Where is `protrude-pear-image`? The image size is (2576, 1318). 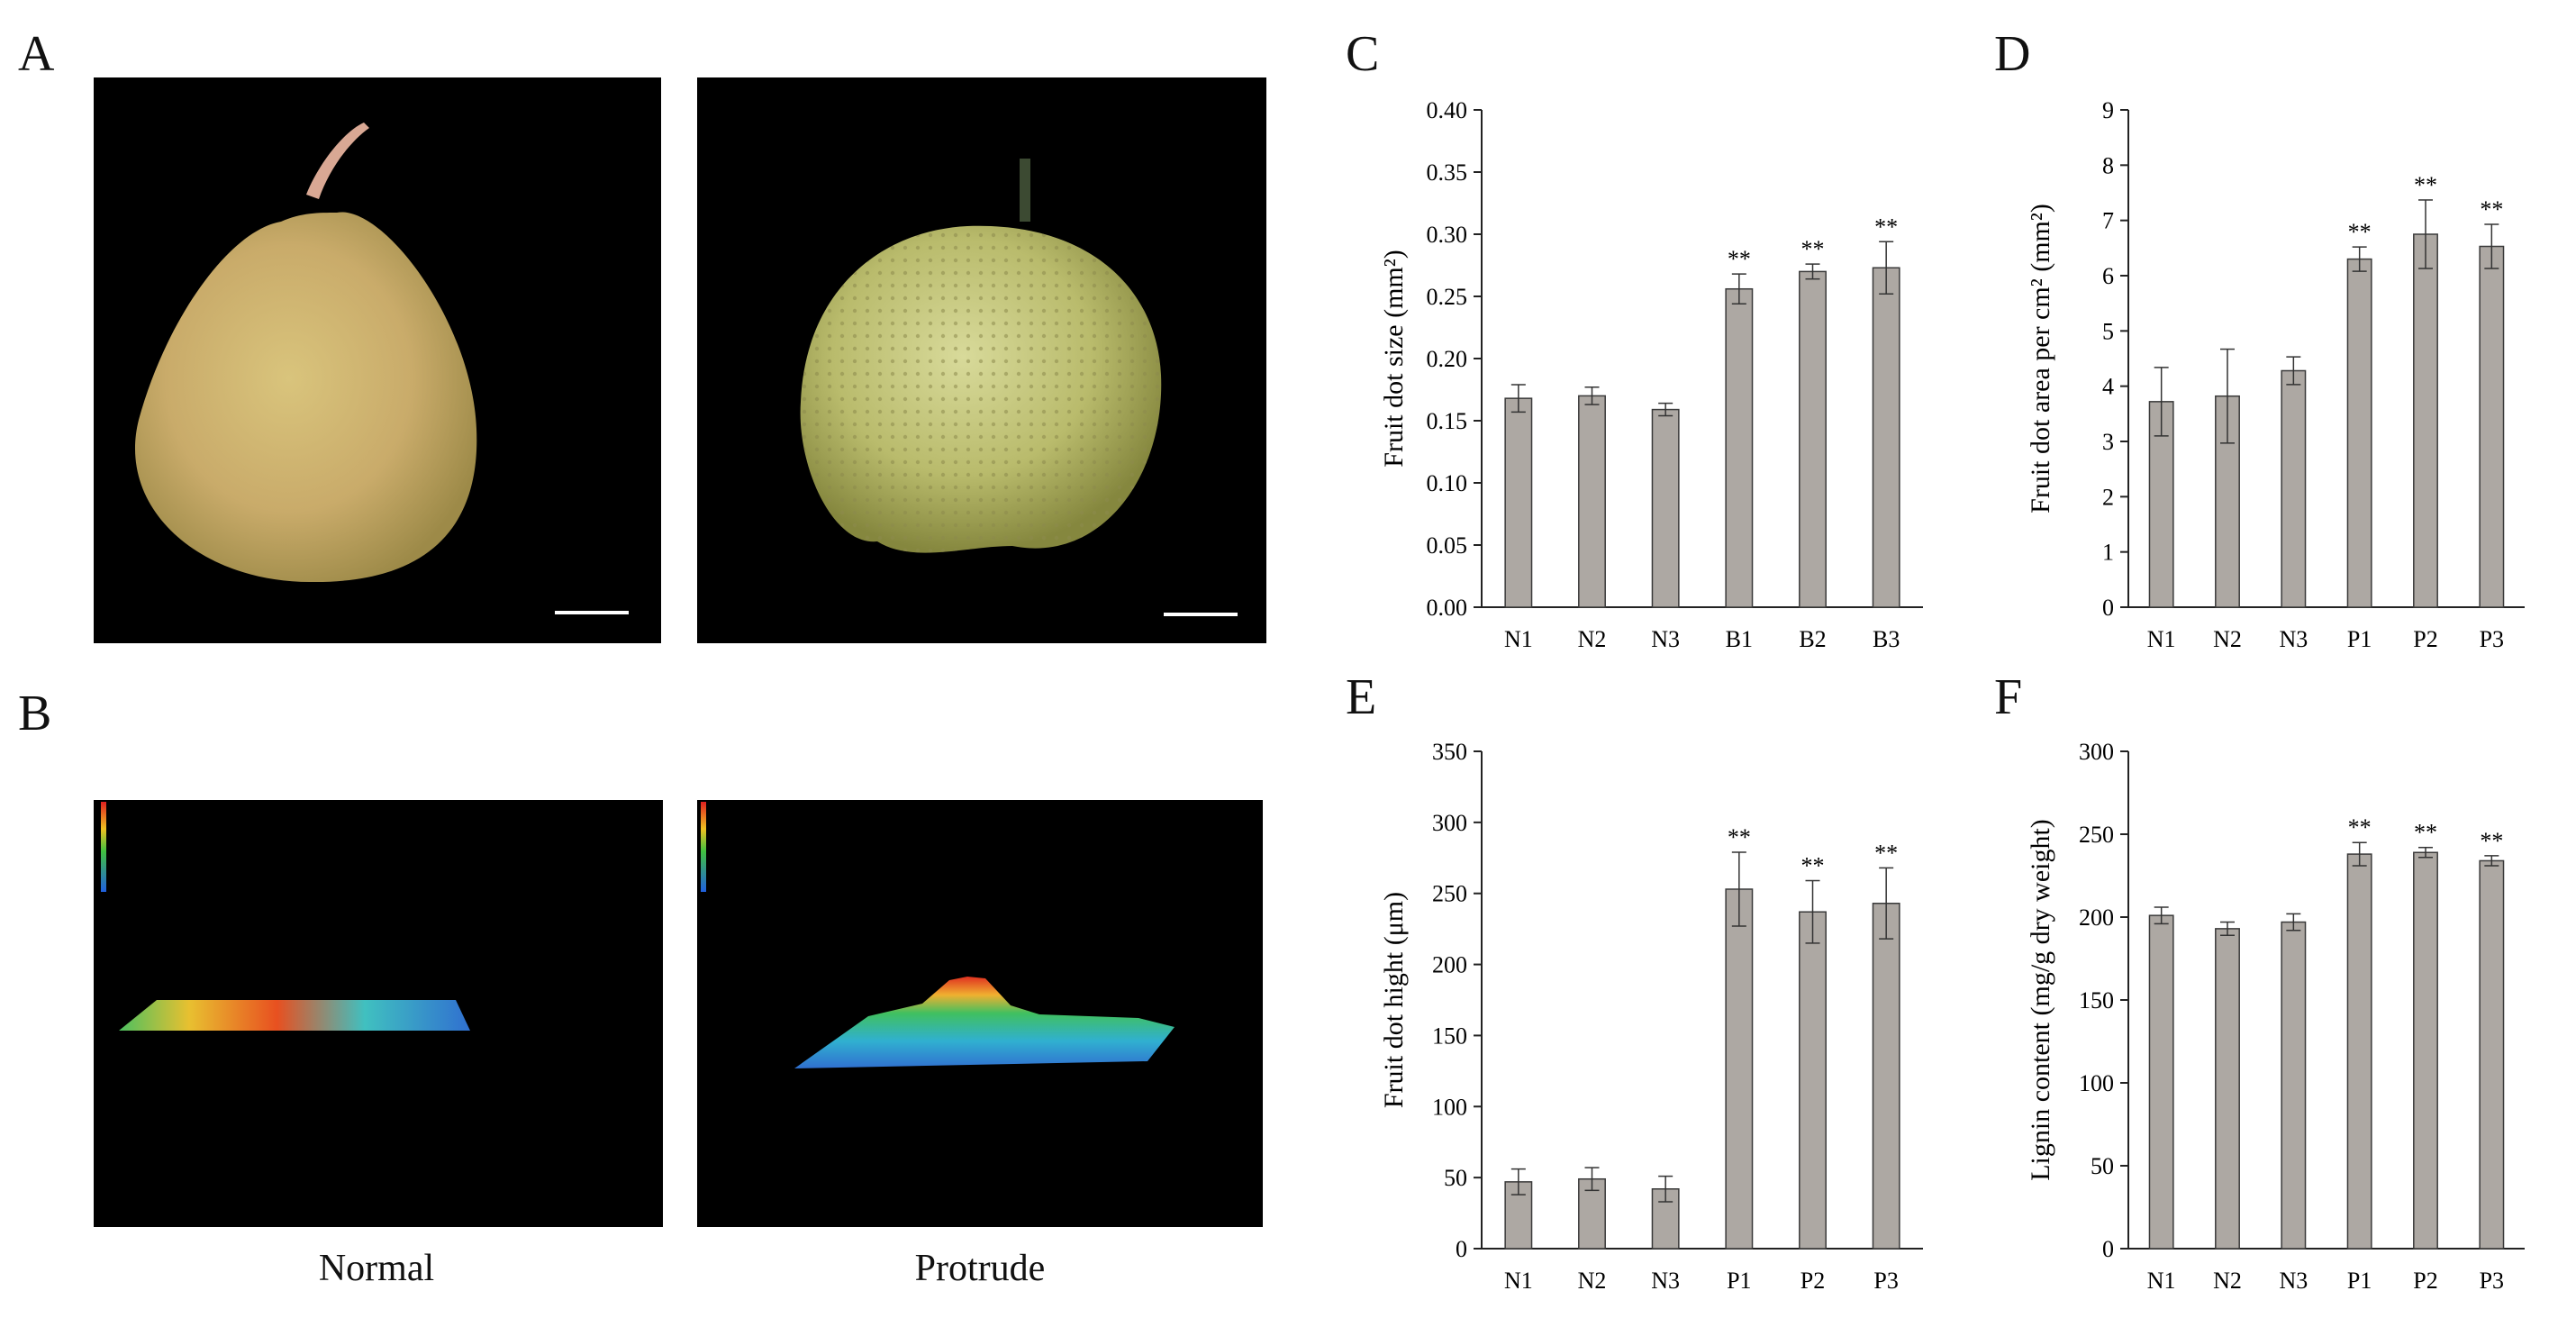 protrude-pear-image is located at coordinates (1019, 387).